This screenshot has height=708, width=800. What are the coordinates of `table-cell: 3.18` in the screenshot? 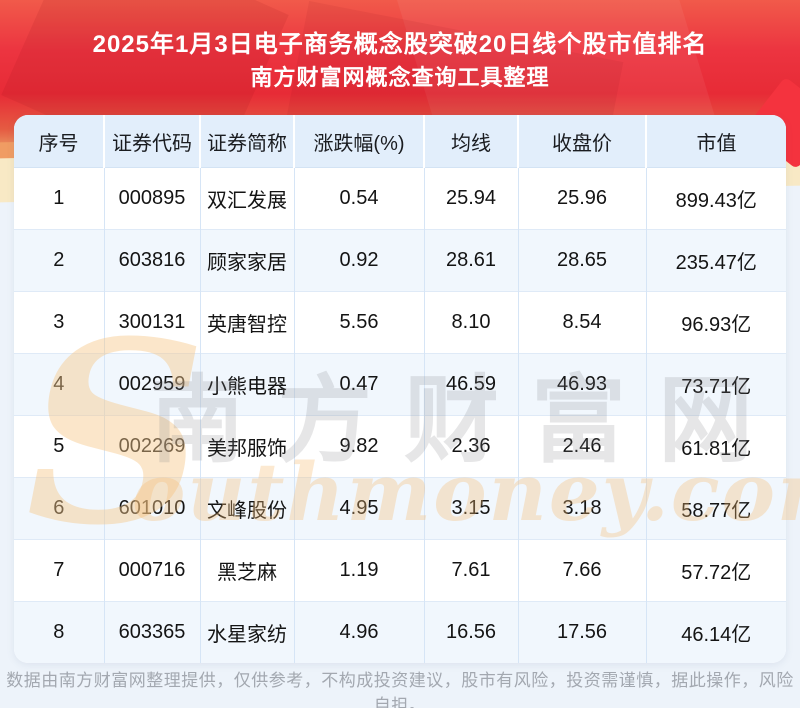 It's located at (582, 508).